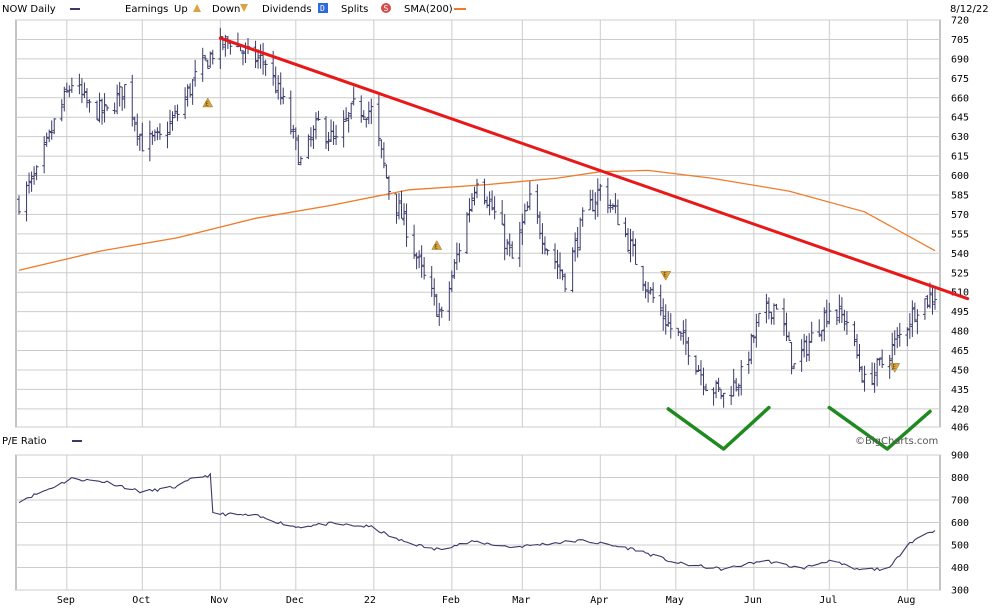  What do you see at coordinates (960, 40) in the screenshot?
I see `price-y-tick: 705` at bounding box center [960, 40].